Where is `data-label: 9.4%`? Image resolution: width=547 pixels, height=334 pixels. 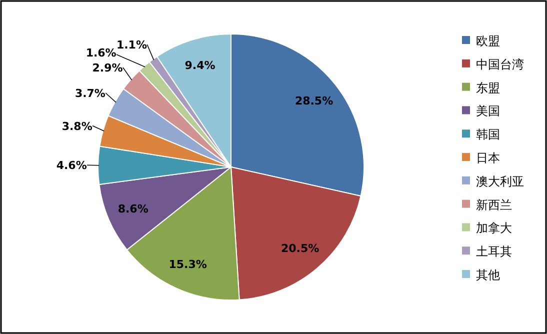 data-label: 9.4% is located at coordinates (200, 65).